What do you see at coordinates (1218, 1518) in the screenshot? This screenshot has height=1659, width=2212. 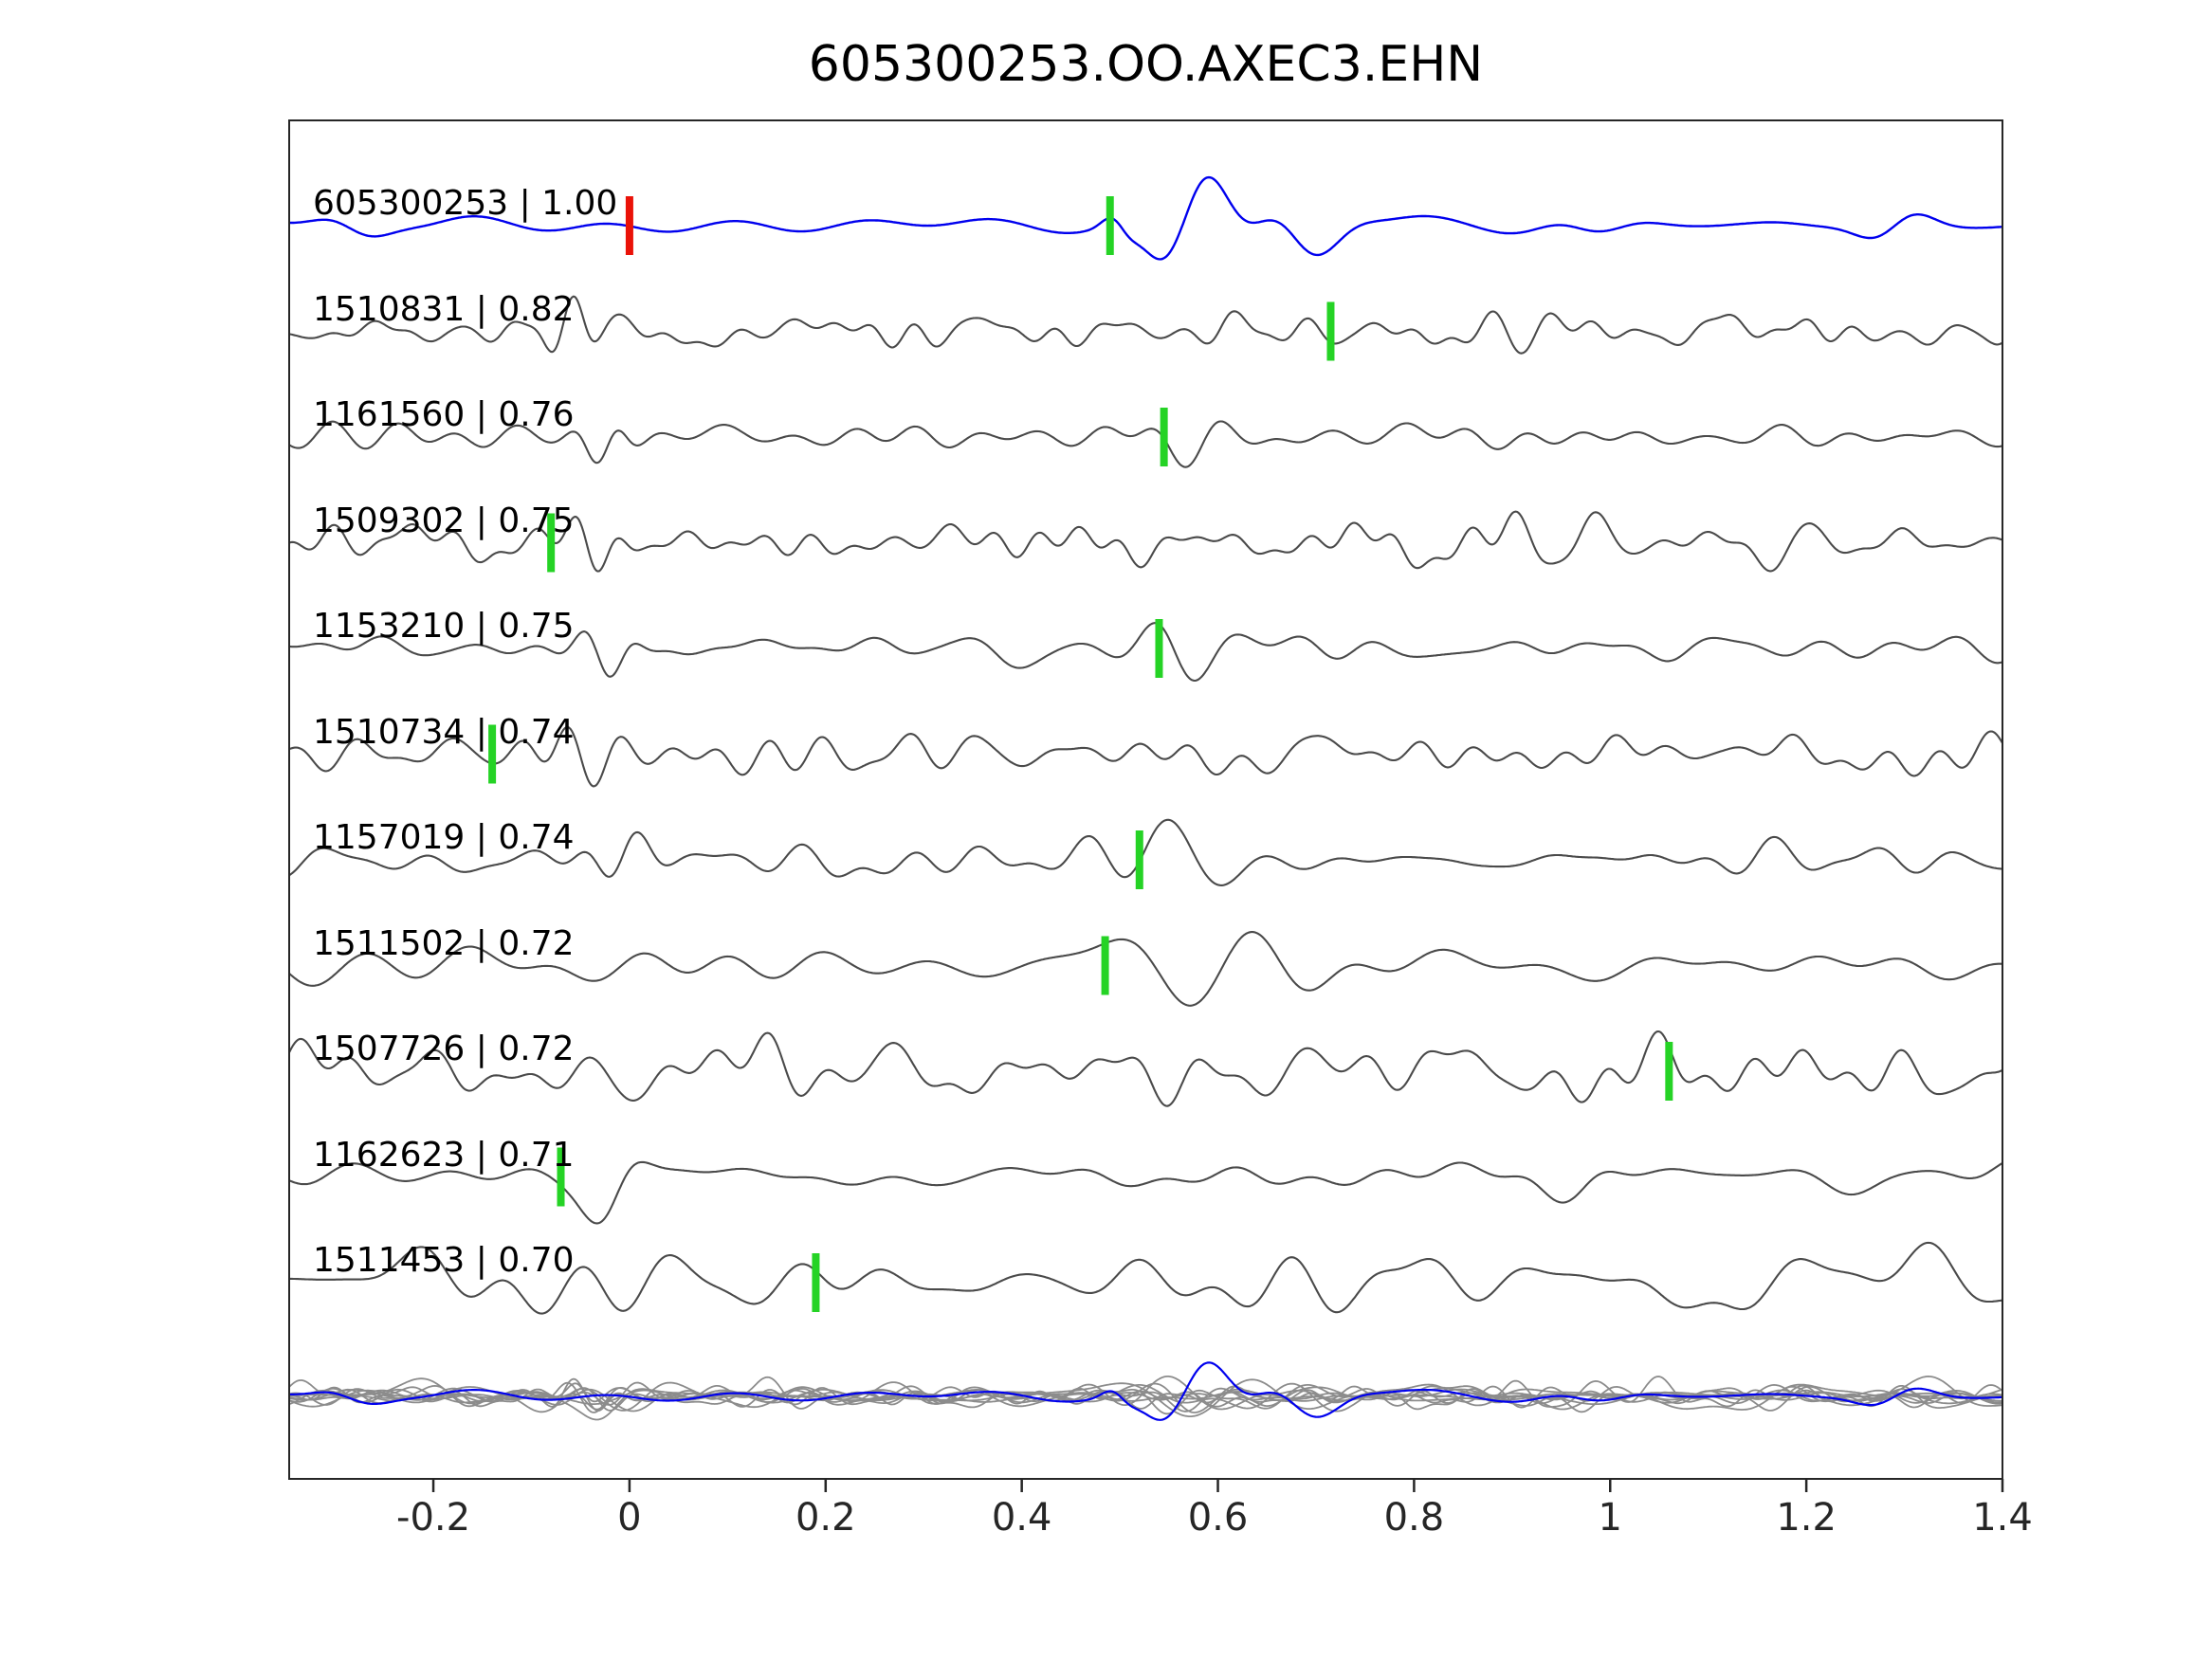 I see `x-tick-label: 0.6` at bounding box center [1218, 1518].